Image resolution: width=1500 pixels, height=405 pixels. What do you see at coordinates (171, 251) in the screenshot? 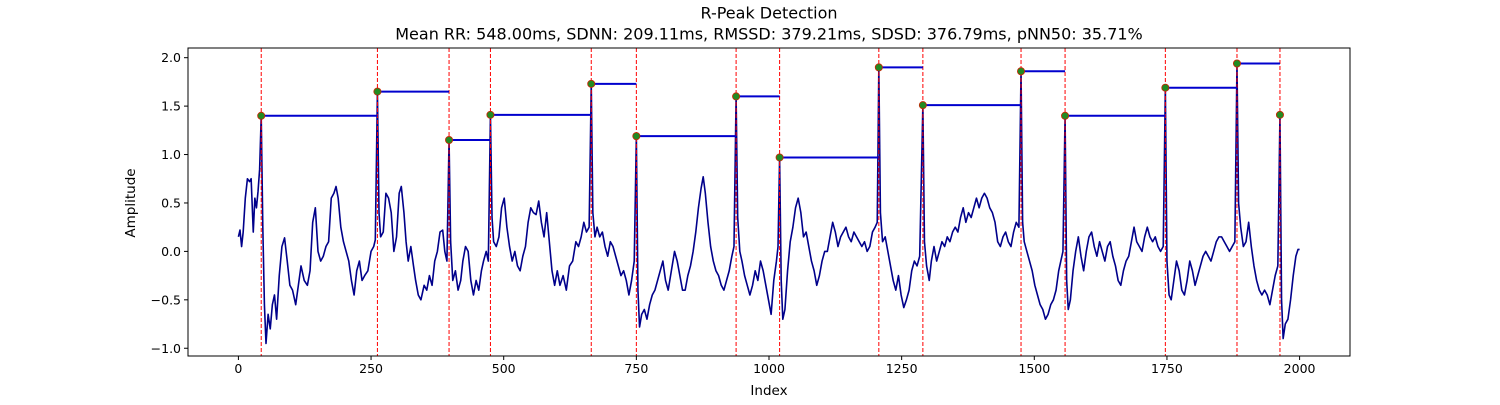
I see `y-tick-label: 0.0` at bounding box center [171, 251].